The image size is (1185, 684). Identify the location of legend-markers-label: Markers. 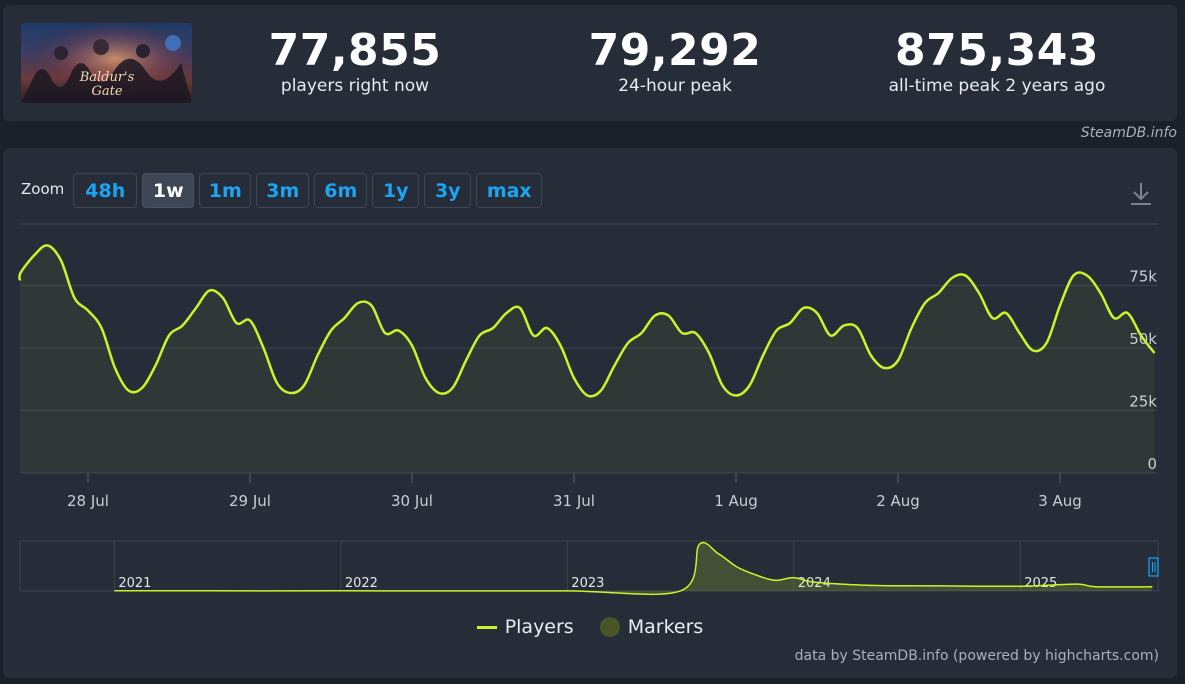
(665, 627).